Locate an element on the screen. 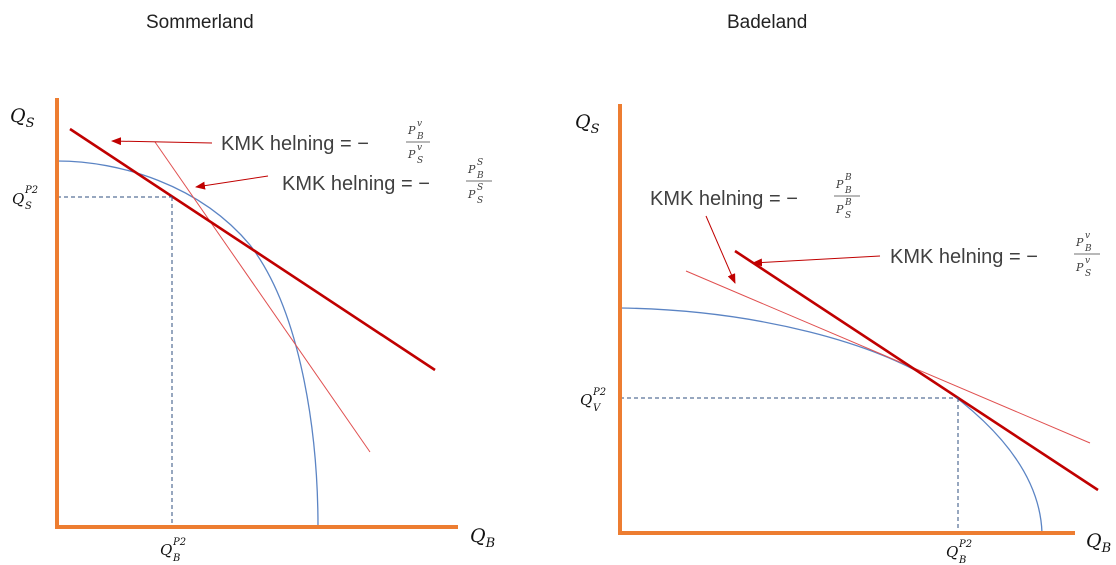 The width and height of the screenshot is (1116, 565). sommerland-home-arrow is located at coordinates (232, 182).